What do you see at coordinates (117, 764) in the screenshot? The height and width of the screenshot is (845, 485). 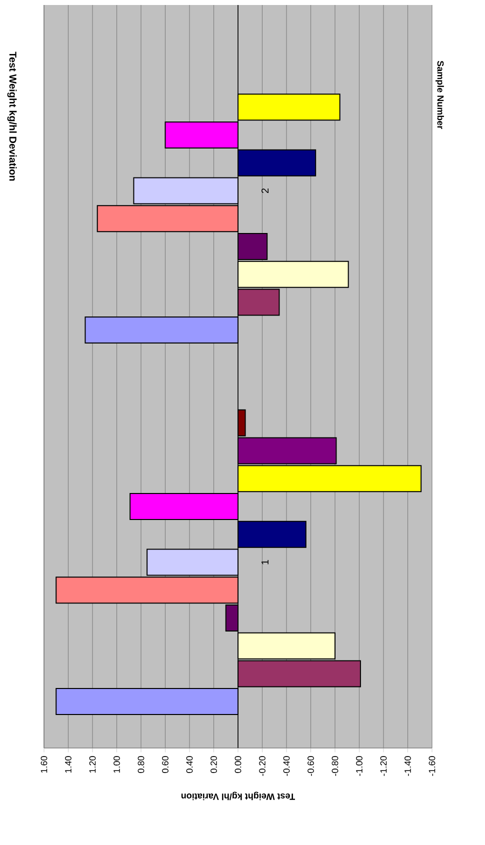 I see `x-tick-label: 1.00` at bounding box center [117, 764].